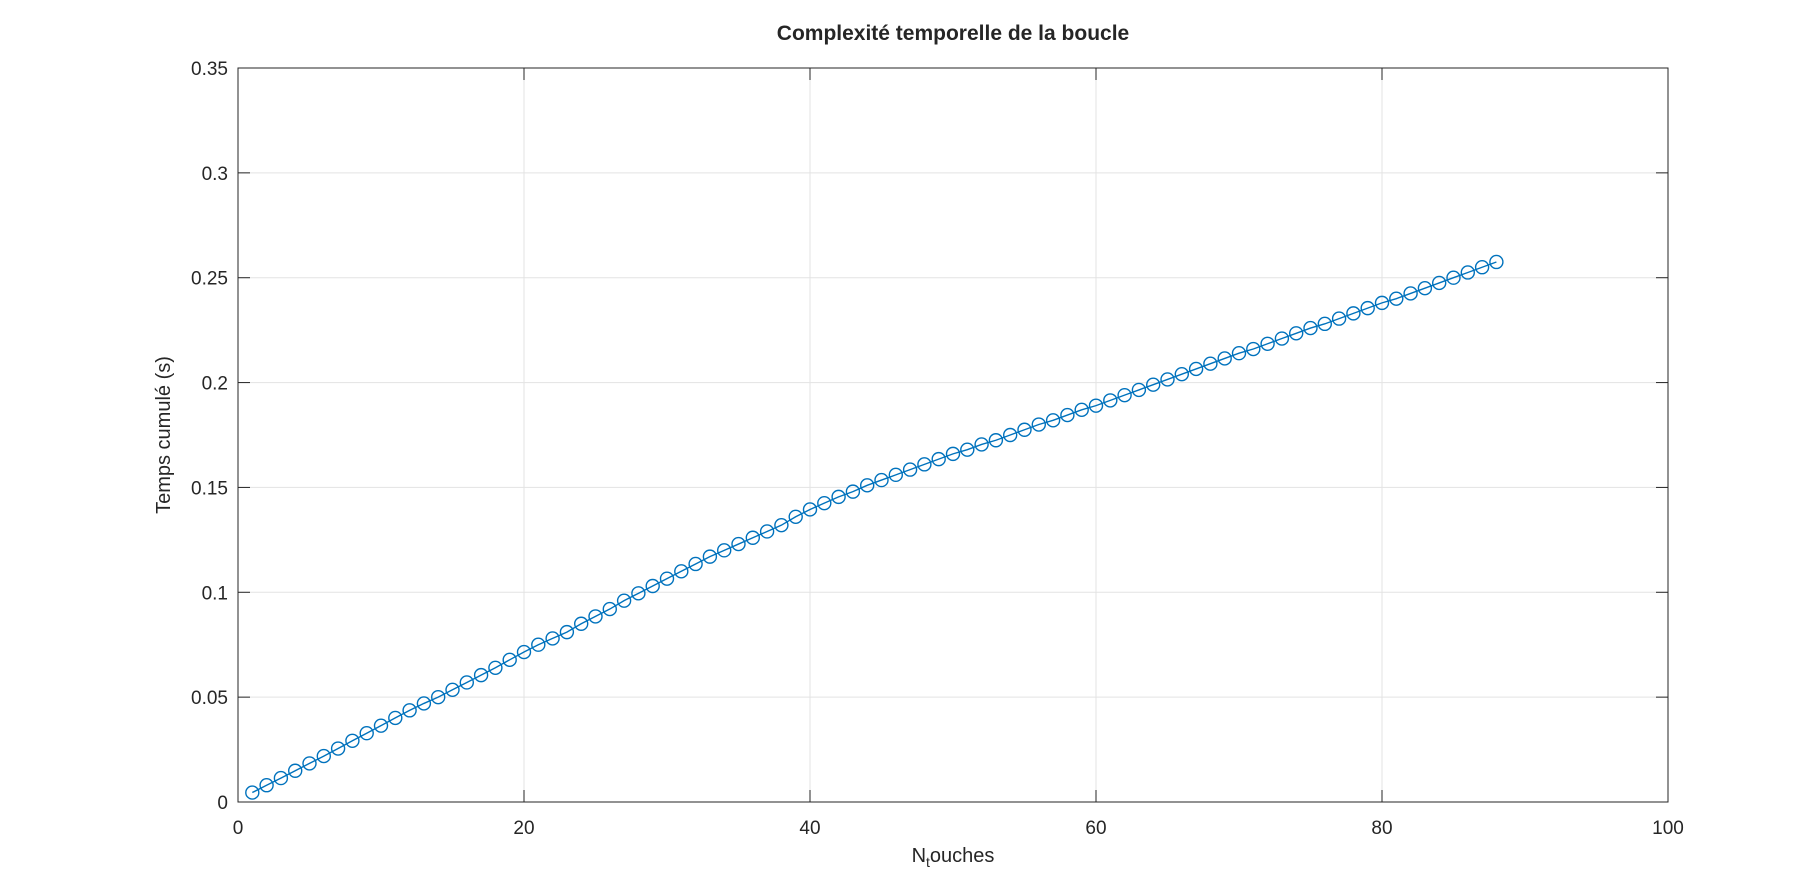  Describe the element at coordinates (523, 828) in the screenshot. I see `x-tick-label: 20` at that location.